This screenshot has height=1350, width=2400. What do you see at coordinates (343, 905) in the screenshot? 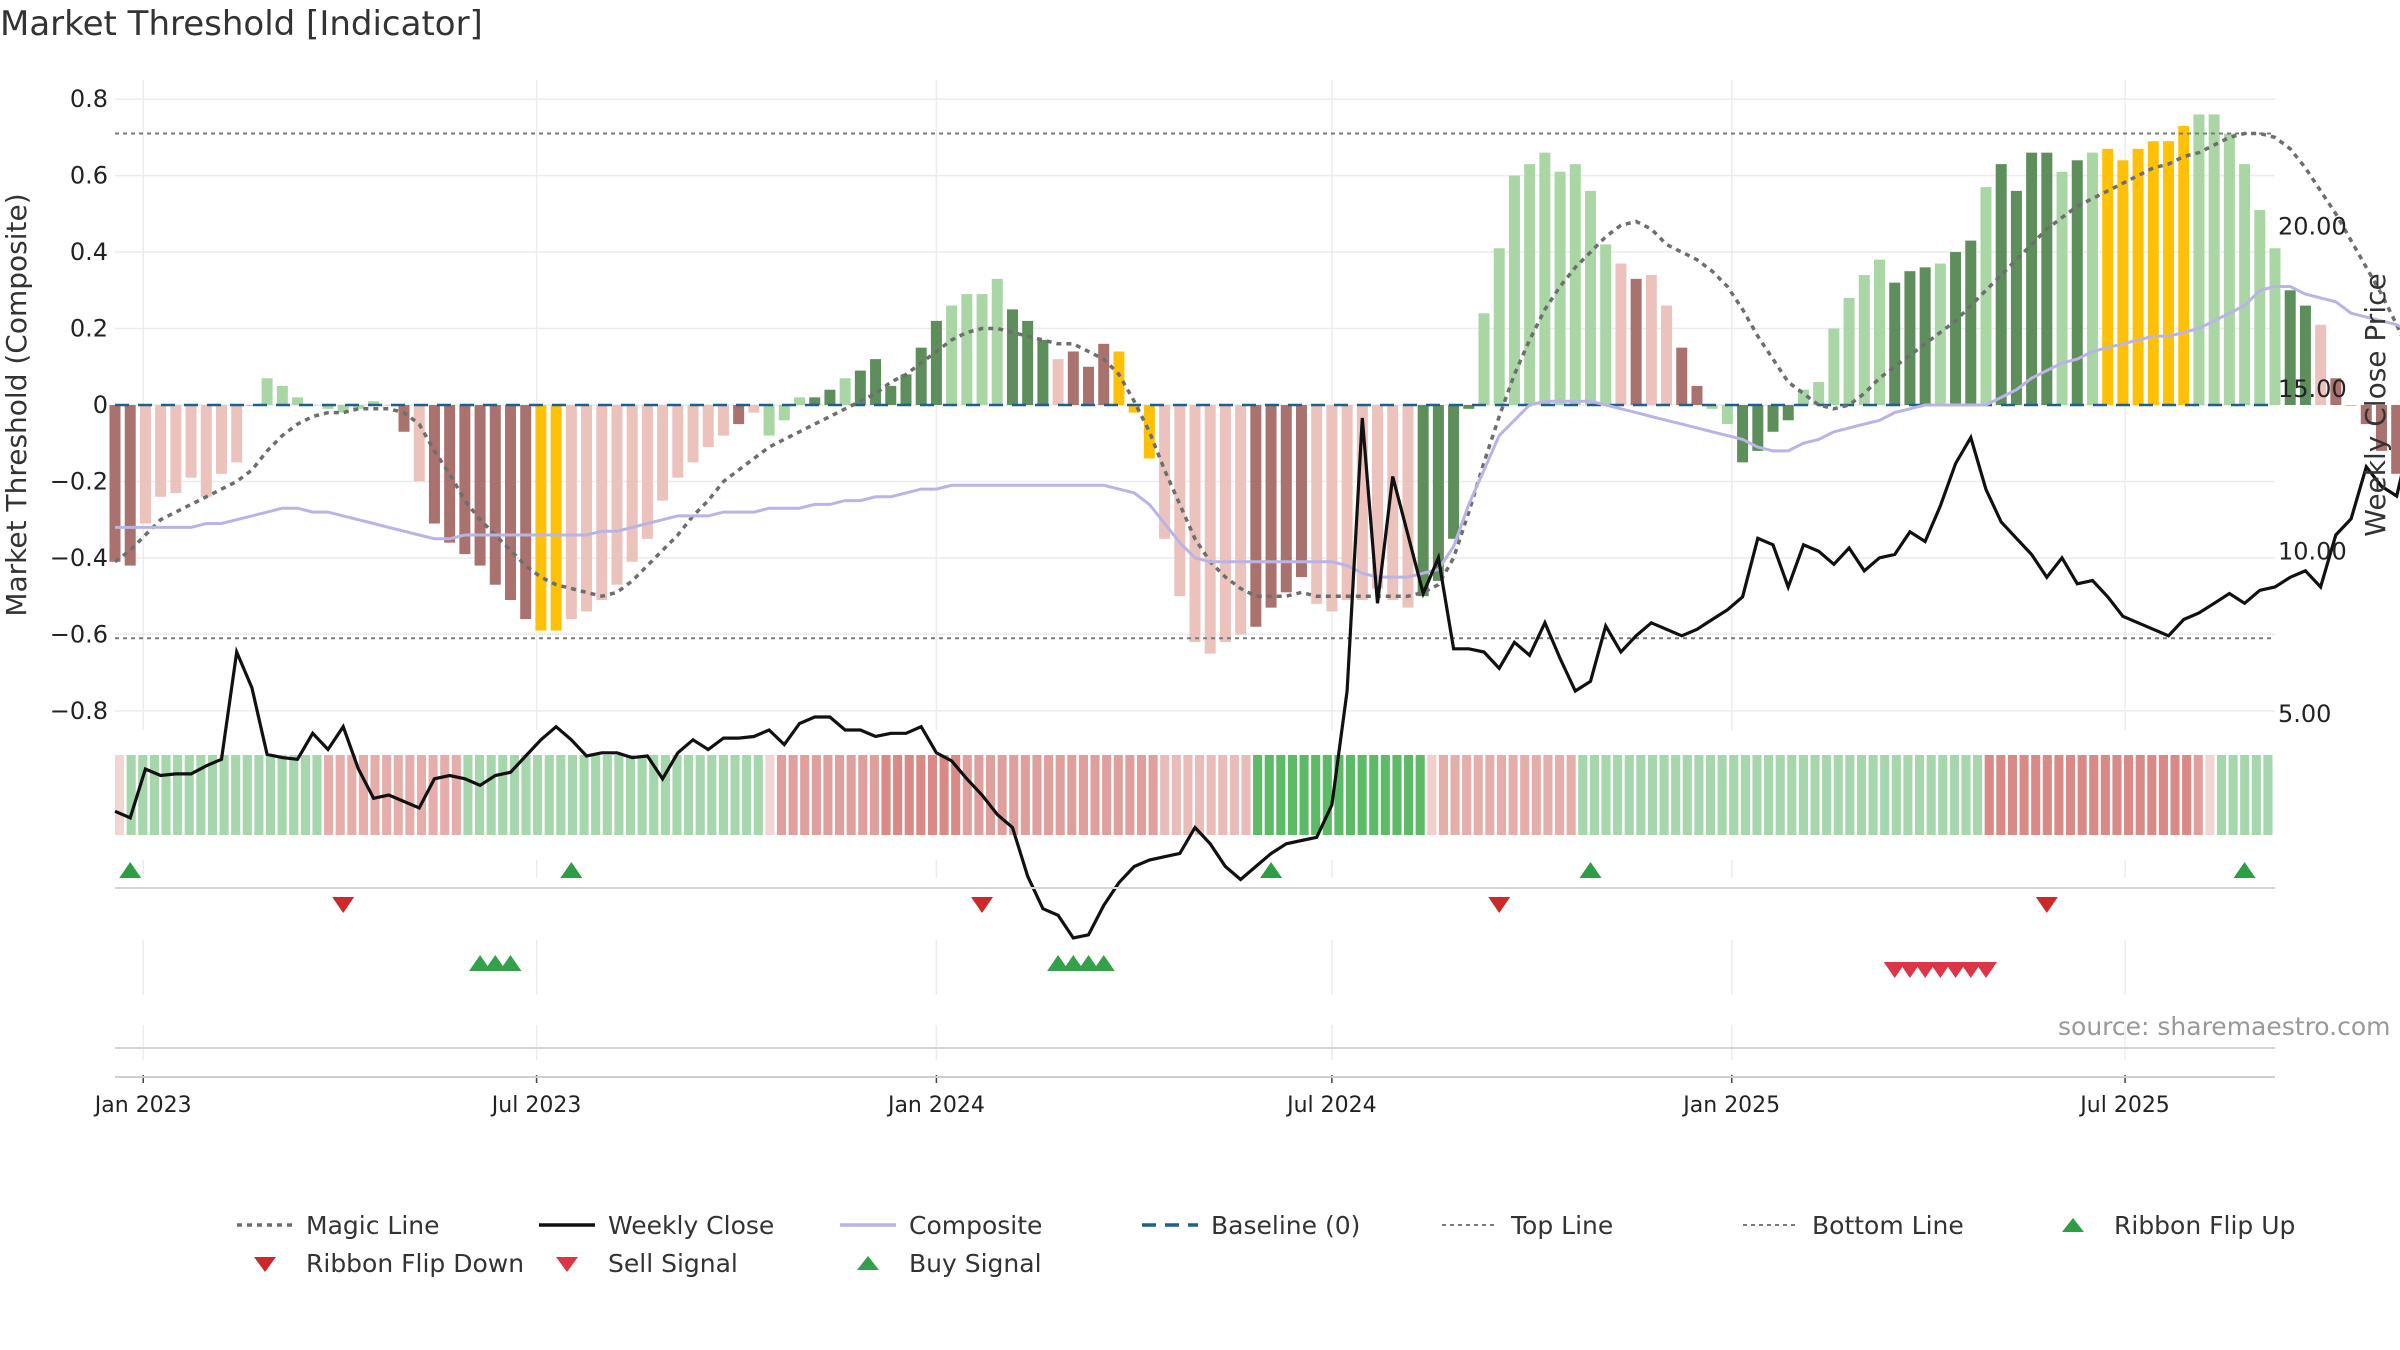
I see `ribbon-flip-down-marker` at bounding box center [343, 905].